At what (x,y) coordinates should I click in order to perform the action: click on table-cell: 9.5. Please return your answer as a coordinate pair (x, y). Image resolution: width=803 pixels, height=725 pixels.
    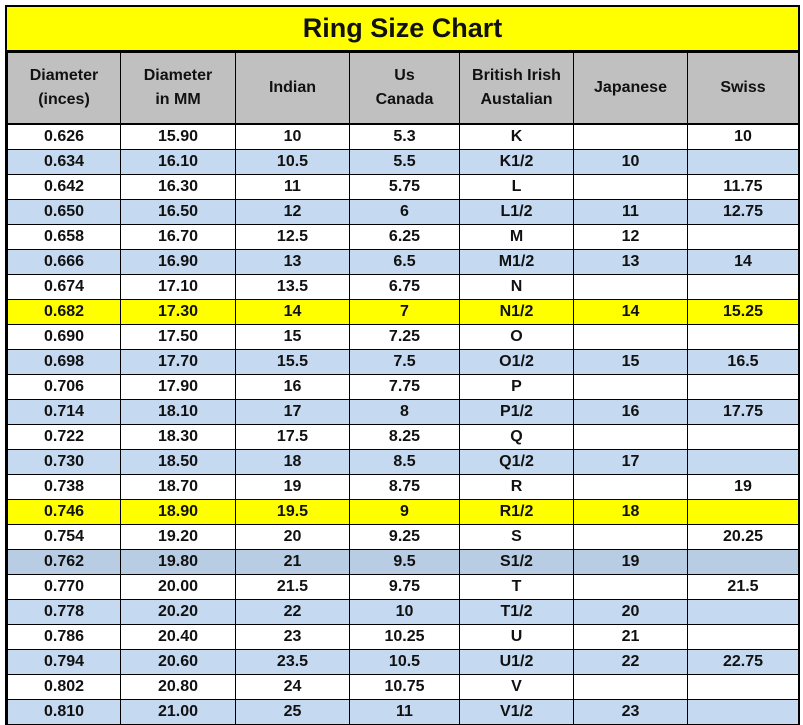
    Looking at the image, I should click on (404, 562).